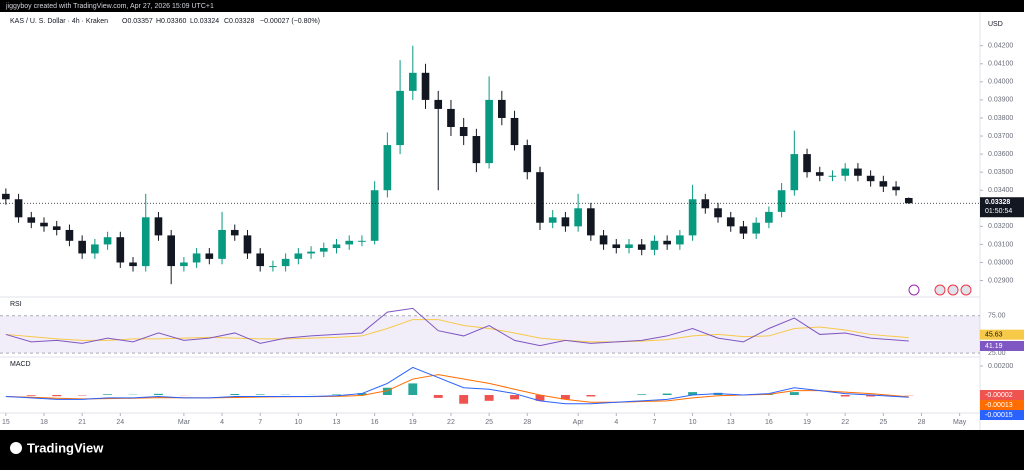 The width and height of the screenshot is (1024, 470). Describe the element at coordinates (44, 422) in the screenshot. I see `x-tick-label: 18` at that location.